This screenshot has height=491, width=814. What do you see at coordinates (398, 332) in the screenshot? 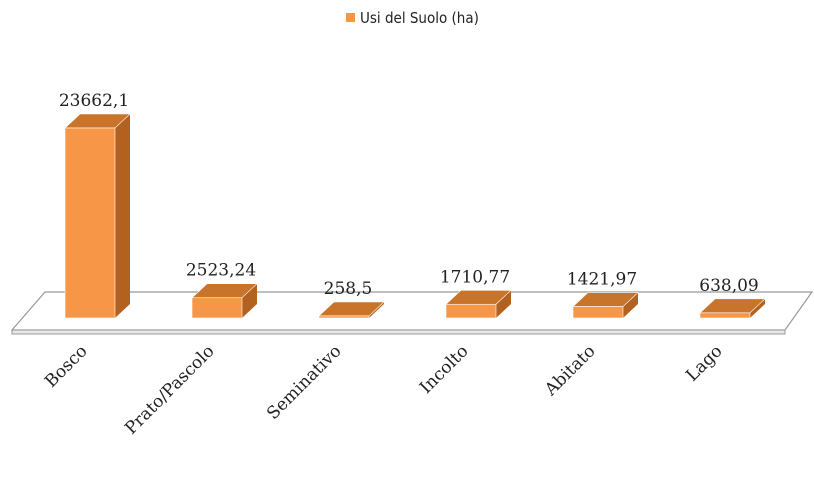
I see `floor-edge` at bounding box center [398, 332].